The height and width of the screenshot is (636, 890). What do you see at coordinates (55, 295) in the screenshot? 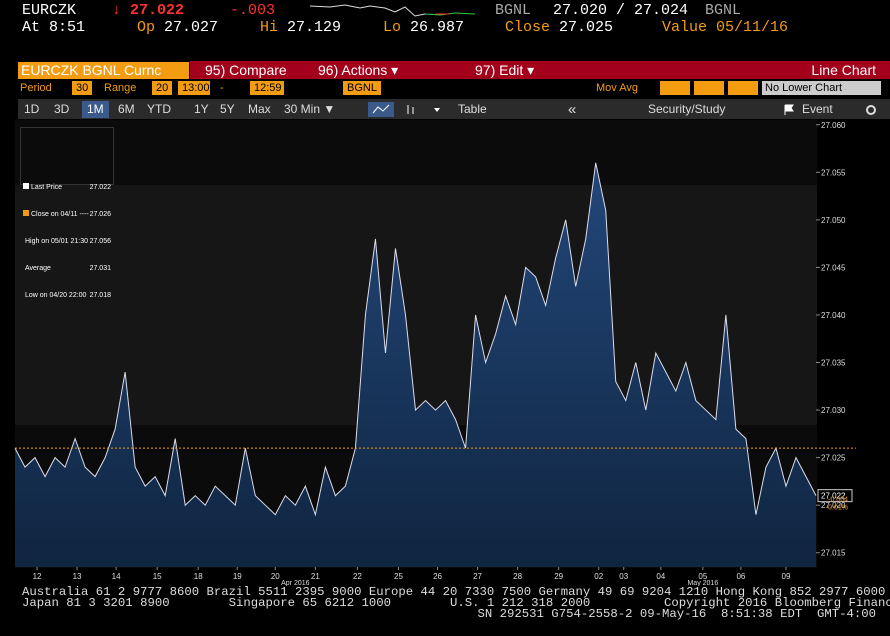
I see `legend-label: Low on 04/20 22:00` at bounding box center [55, 295].